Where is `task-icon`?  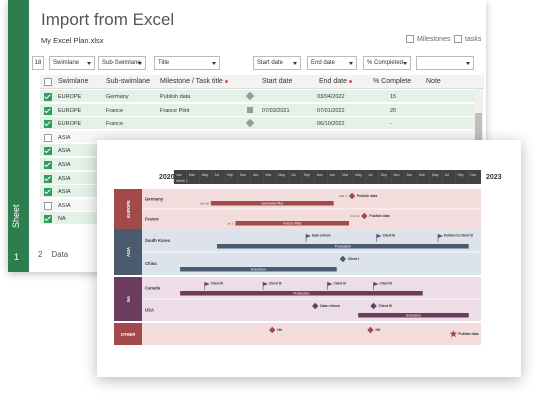
task-icon is located at coordinates (250, 109).